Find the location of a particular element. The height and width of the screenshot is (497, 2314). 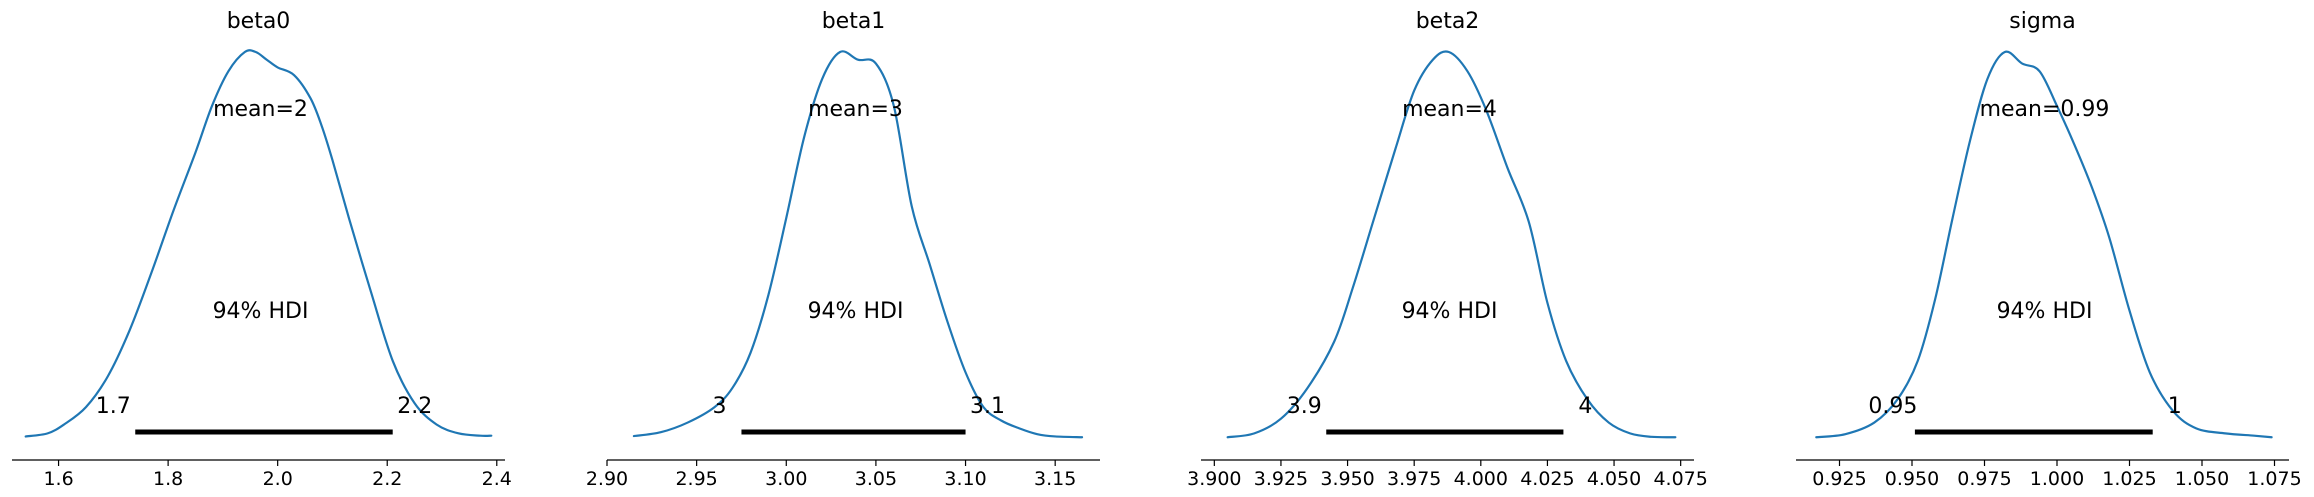

hdi-high-label: 4 is located at coordinates (1585, 406).